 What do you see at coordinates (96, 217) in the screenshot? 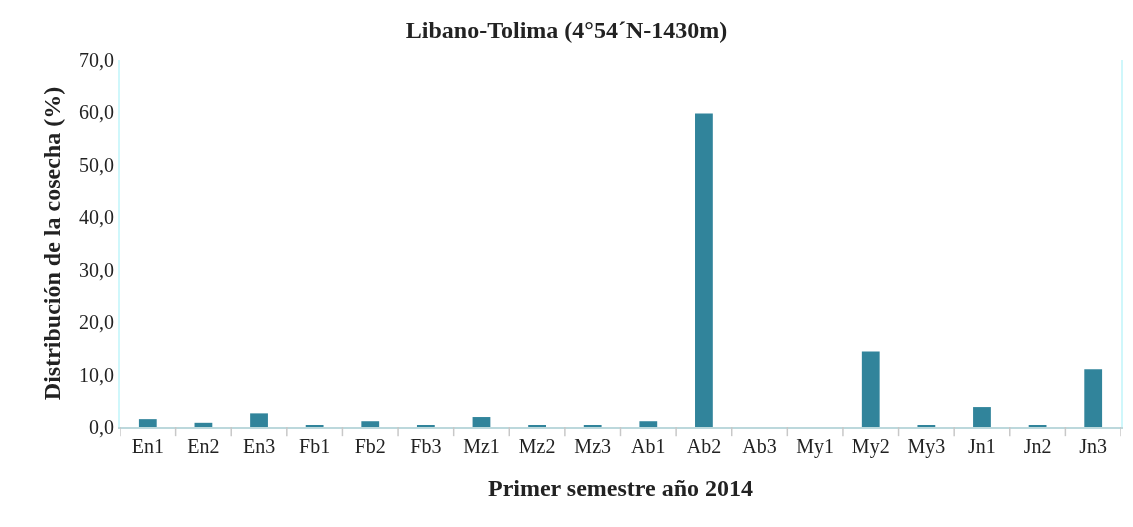
I see `y-tick-label: 40,0` at bounding box center [96, 217].